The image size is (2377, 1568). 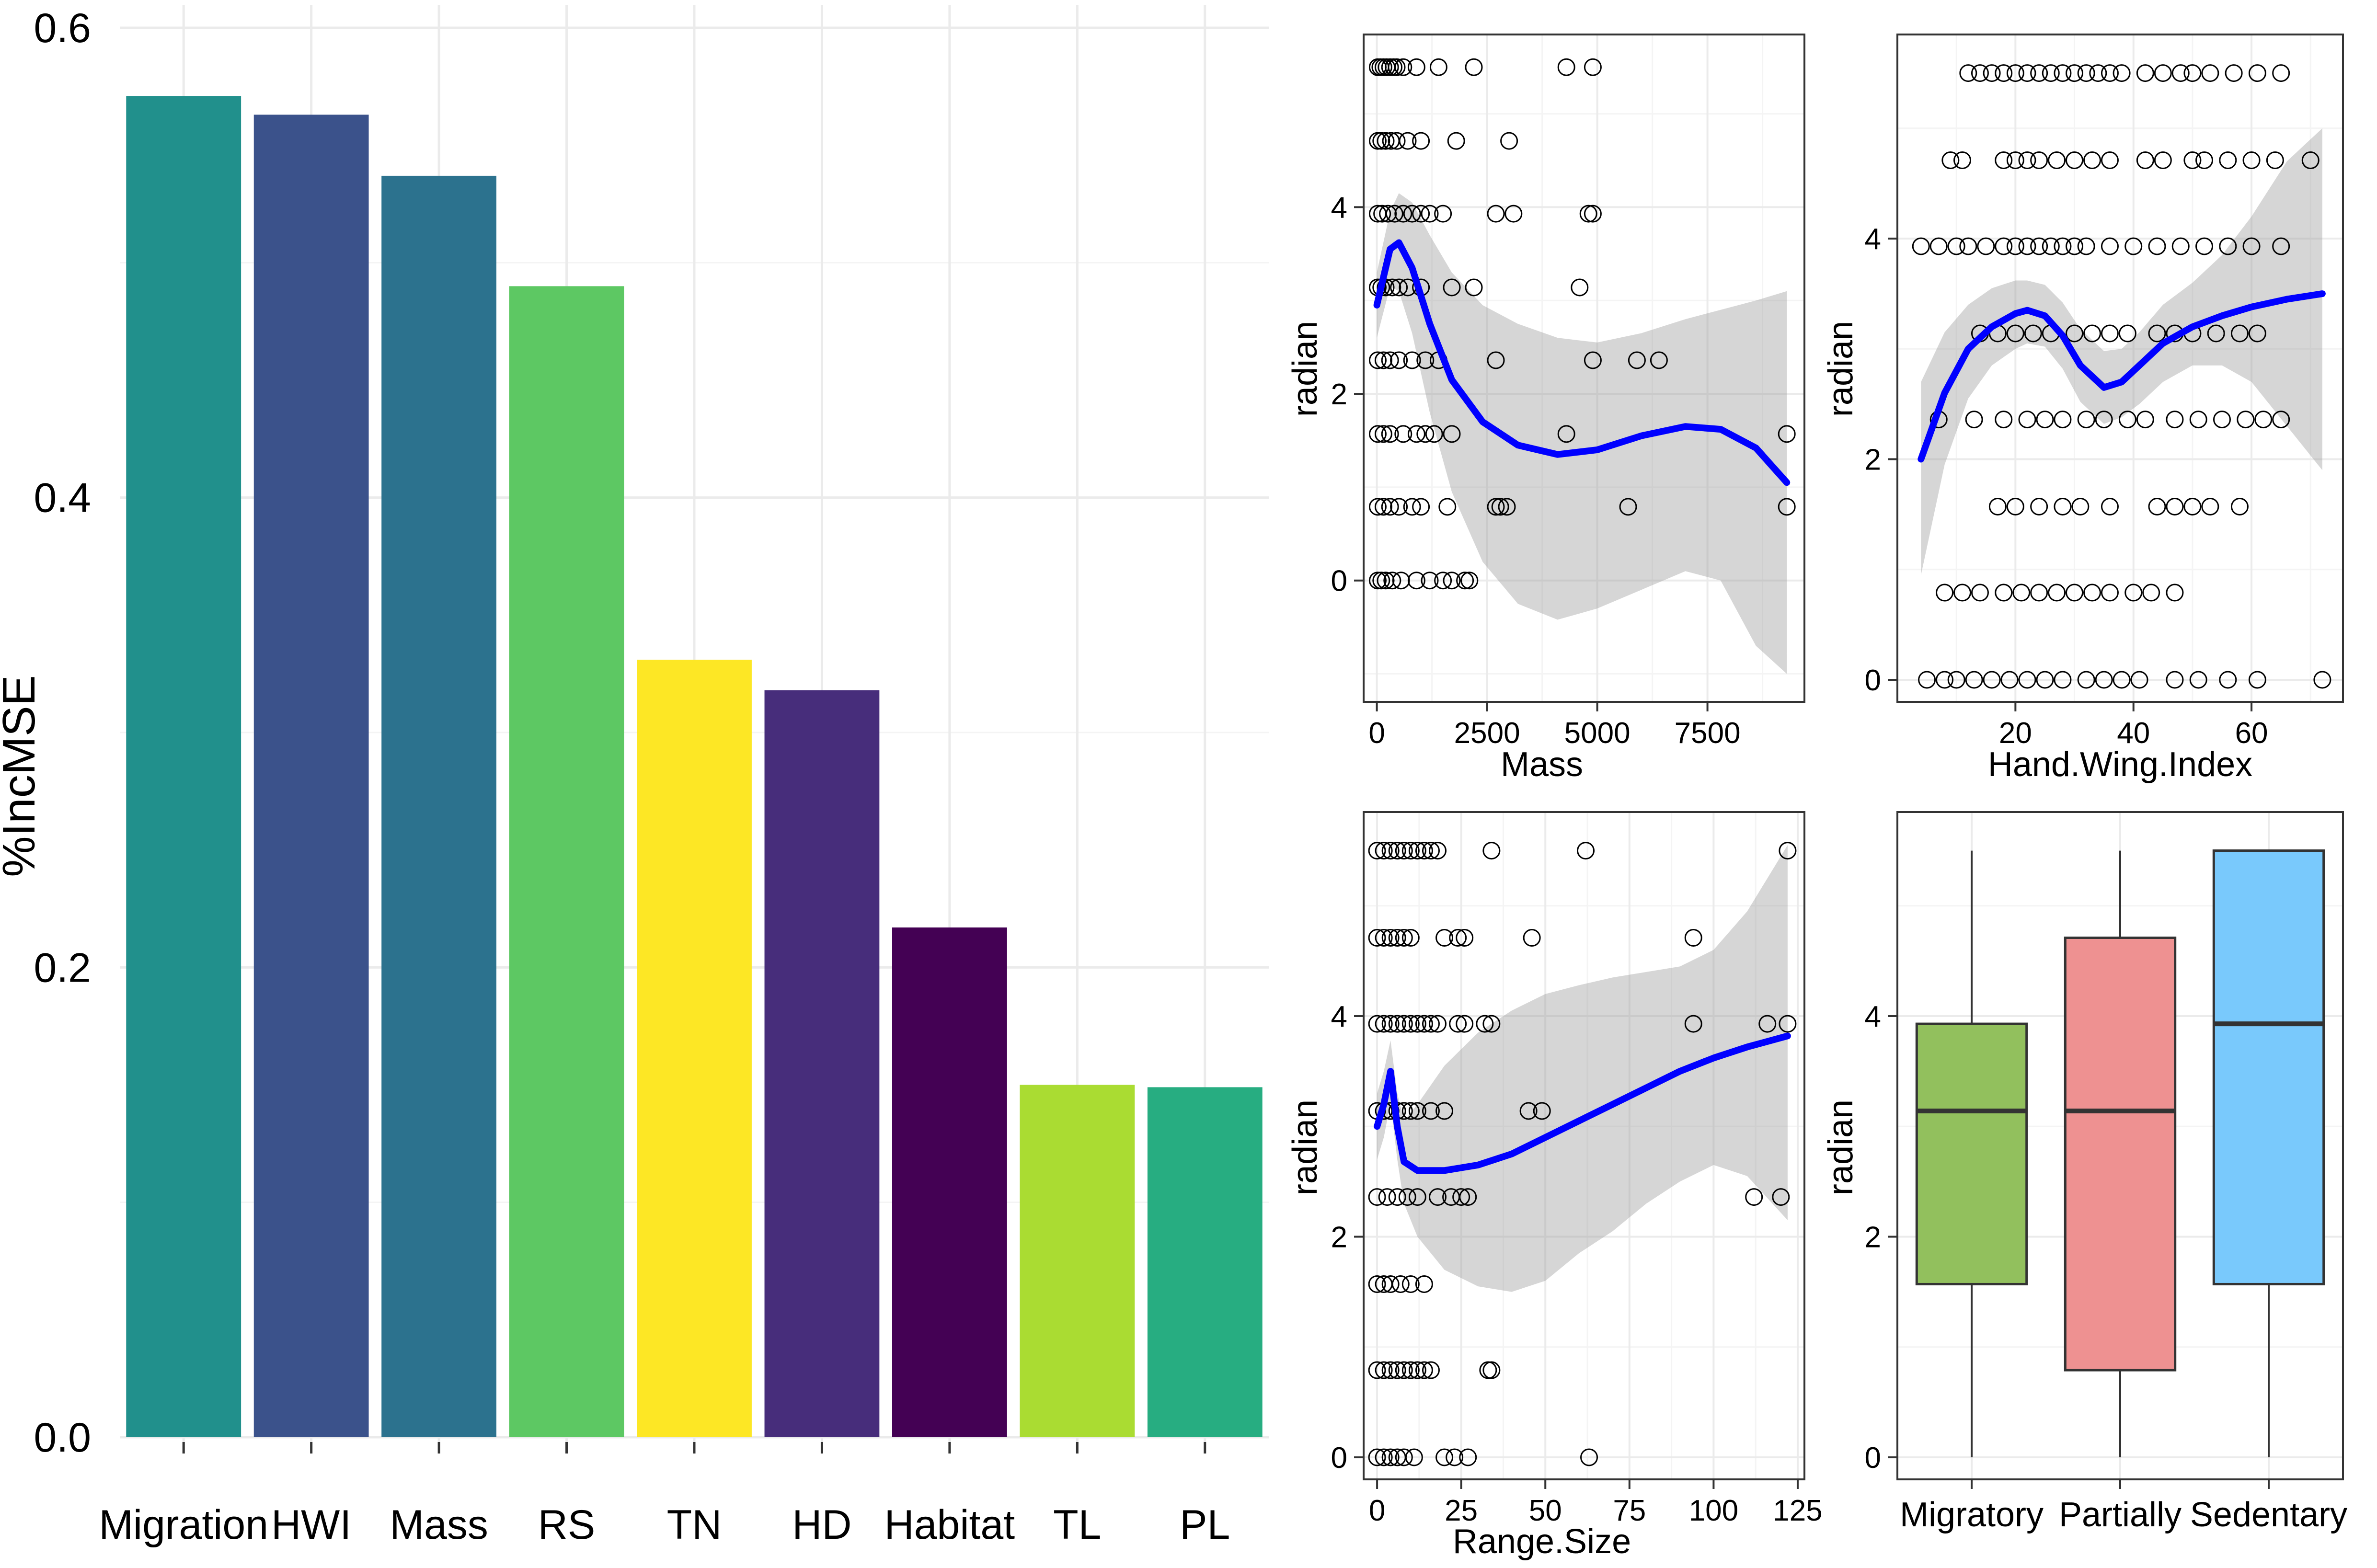 What do you see at coordinates (1205, 1262) in the screenshot?
I see `bar-pl` at bounding box center [1205, 1262].